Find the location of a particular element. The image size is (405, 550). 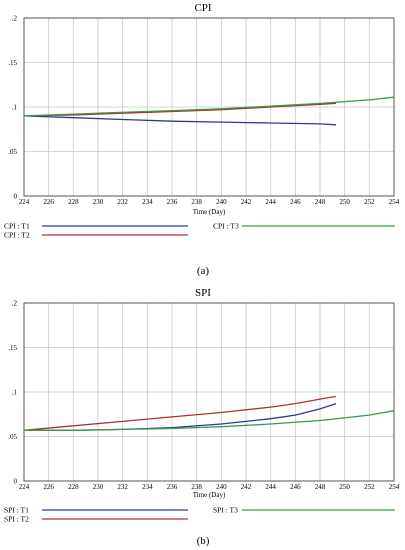

chart-title: SPI is located at coordinates (203, 293).